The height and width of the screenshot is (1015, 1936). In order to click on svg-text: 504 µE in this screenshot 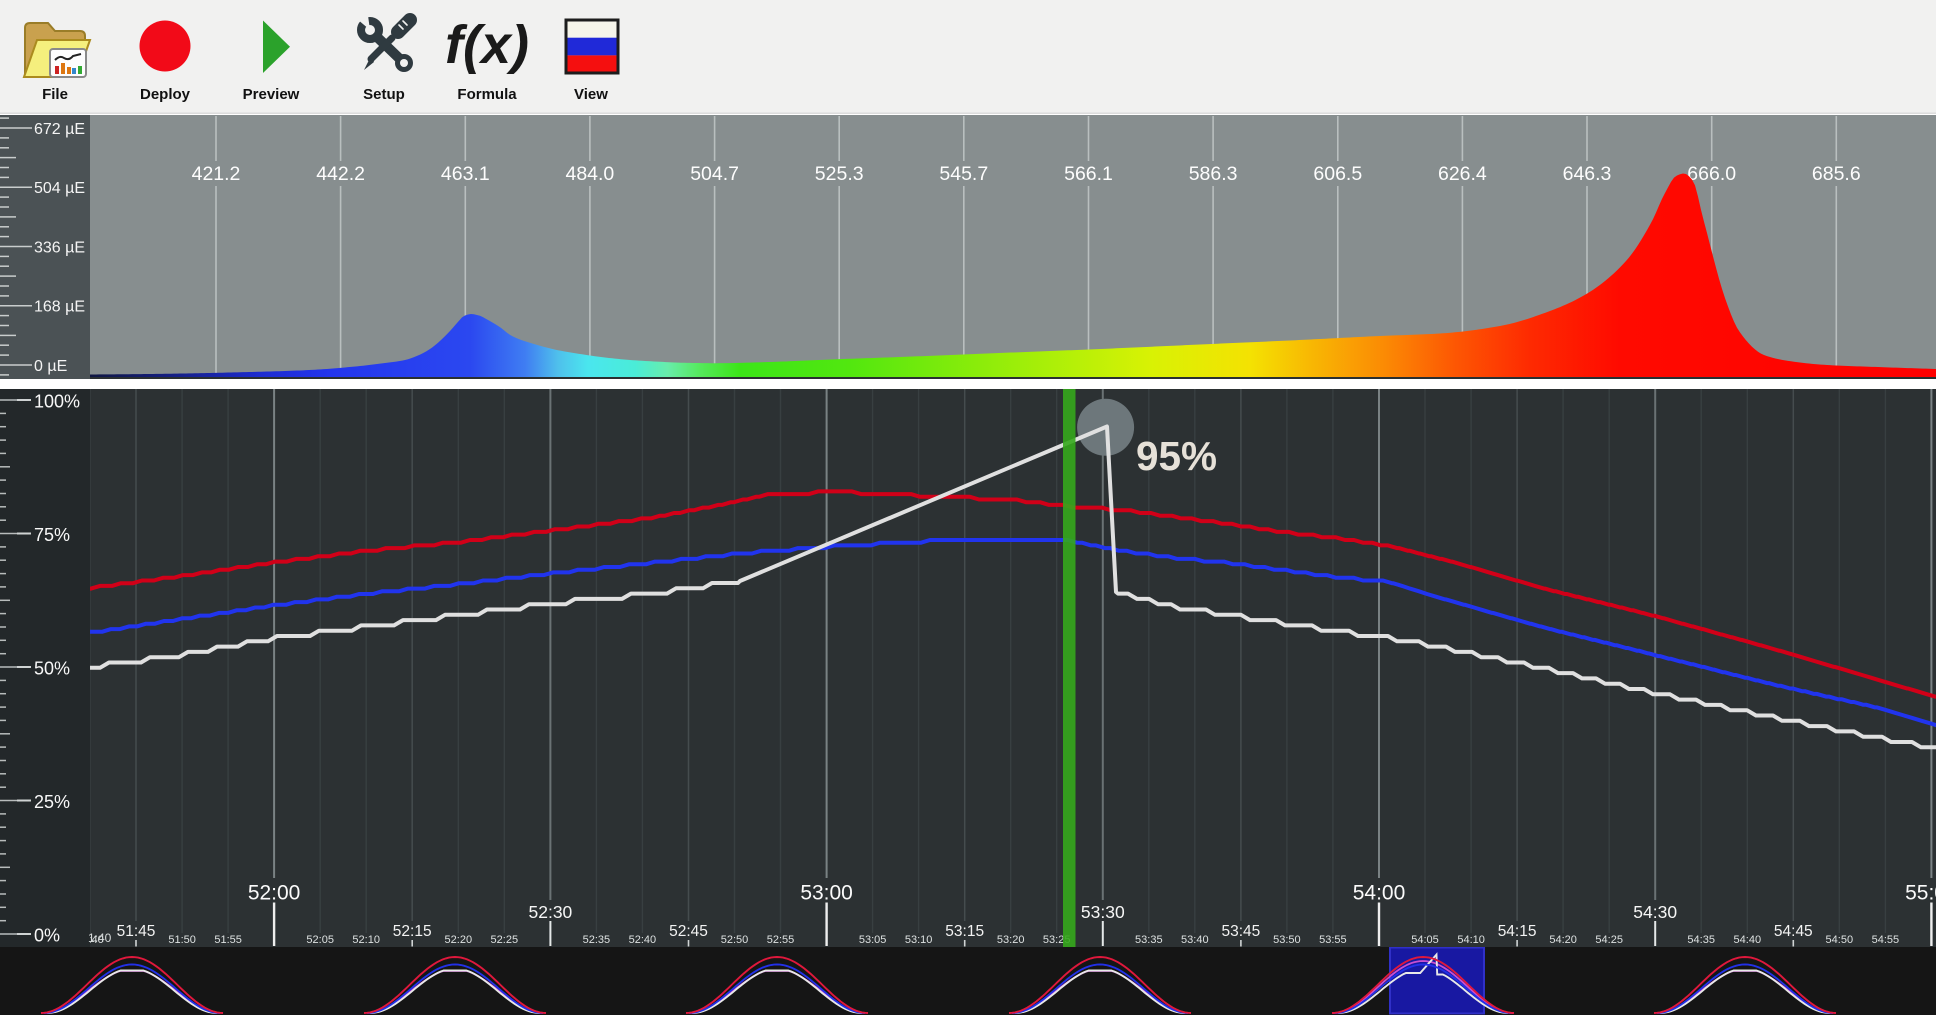, I will do `click(59, 188)`.